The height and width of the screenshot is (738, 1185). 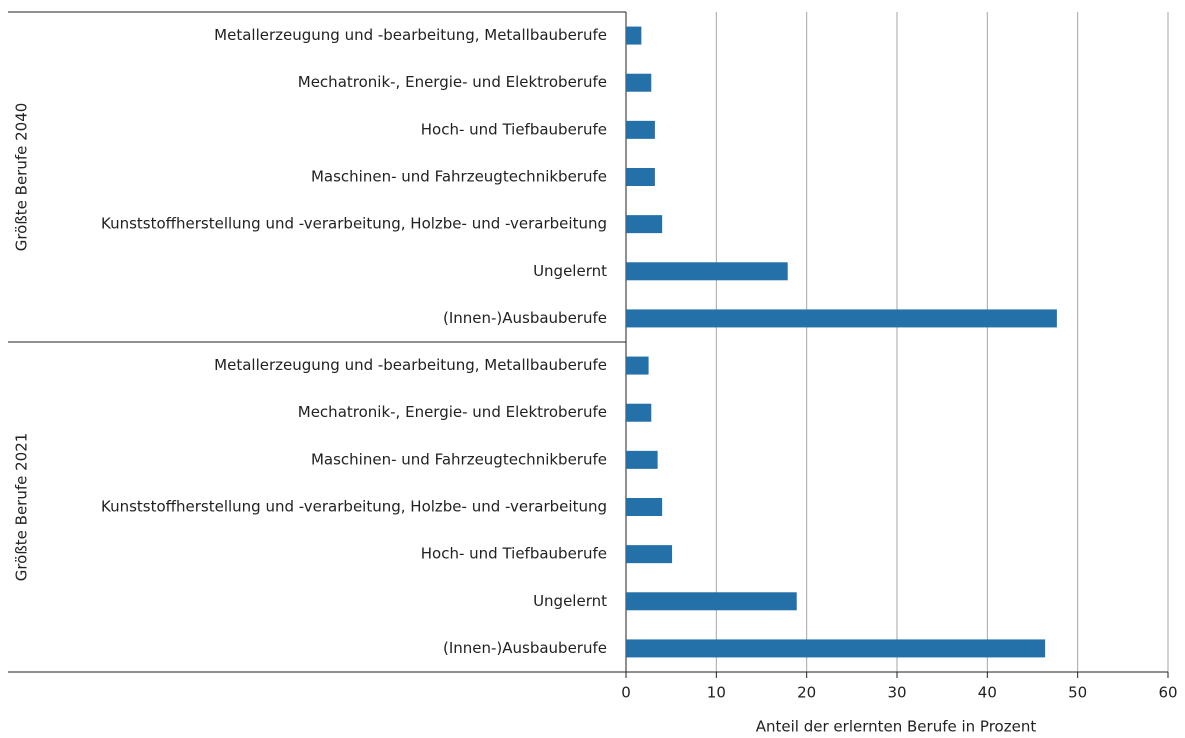 I want to click on x-axis-label: Anteil der erlernten Berufe in Prozent, so click(x=896, y=727).